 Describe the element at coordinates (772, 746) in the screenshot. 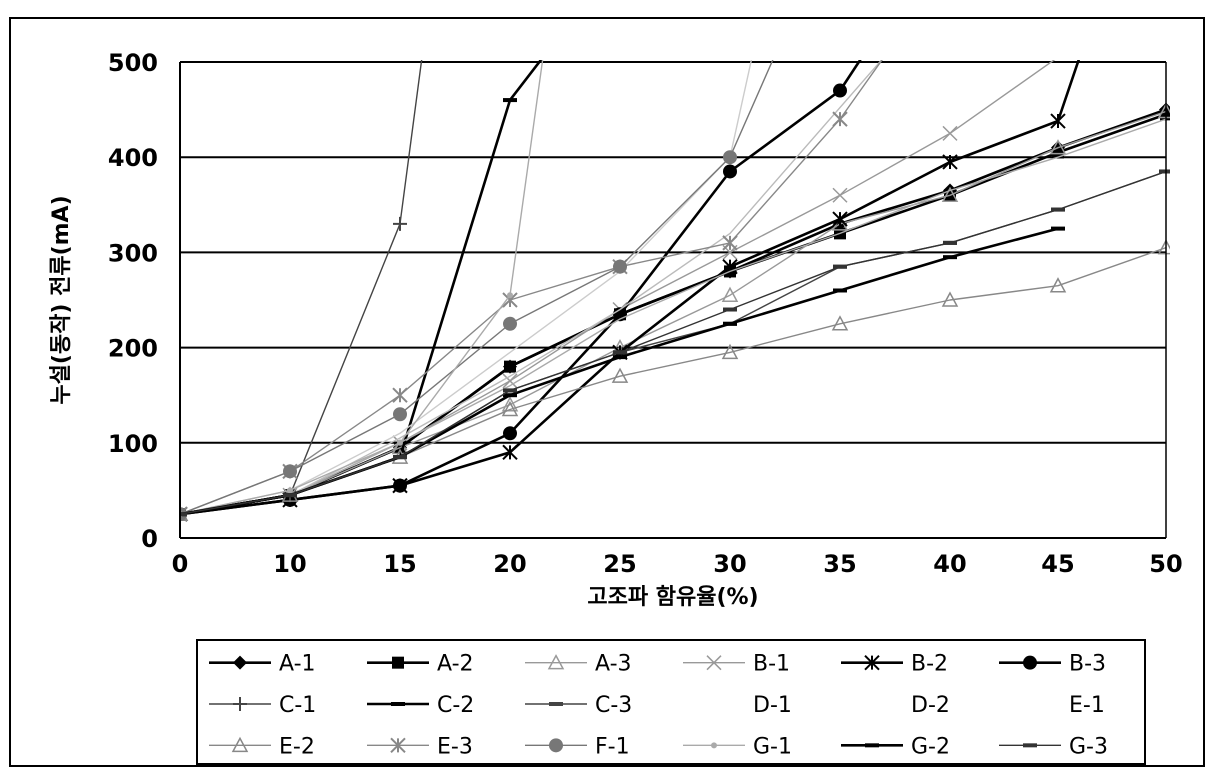

I see `legend-label-g-1: G-1` at that location.